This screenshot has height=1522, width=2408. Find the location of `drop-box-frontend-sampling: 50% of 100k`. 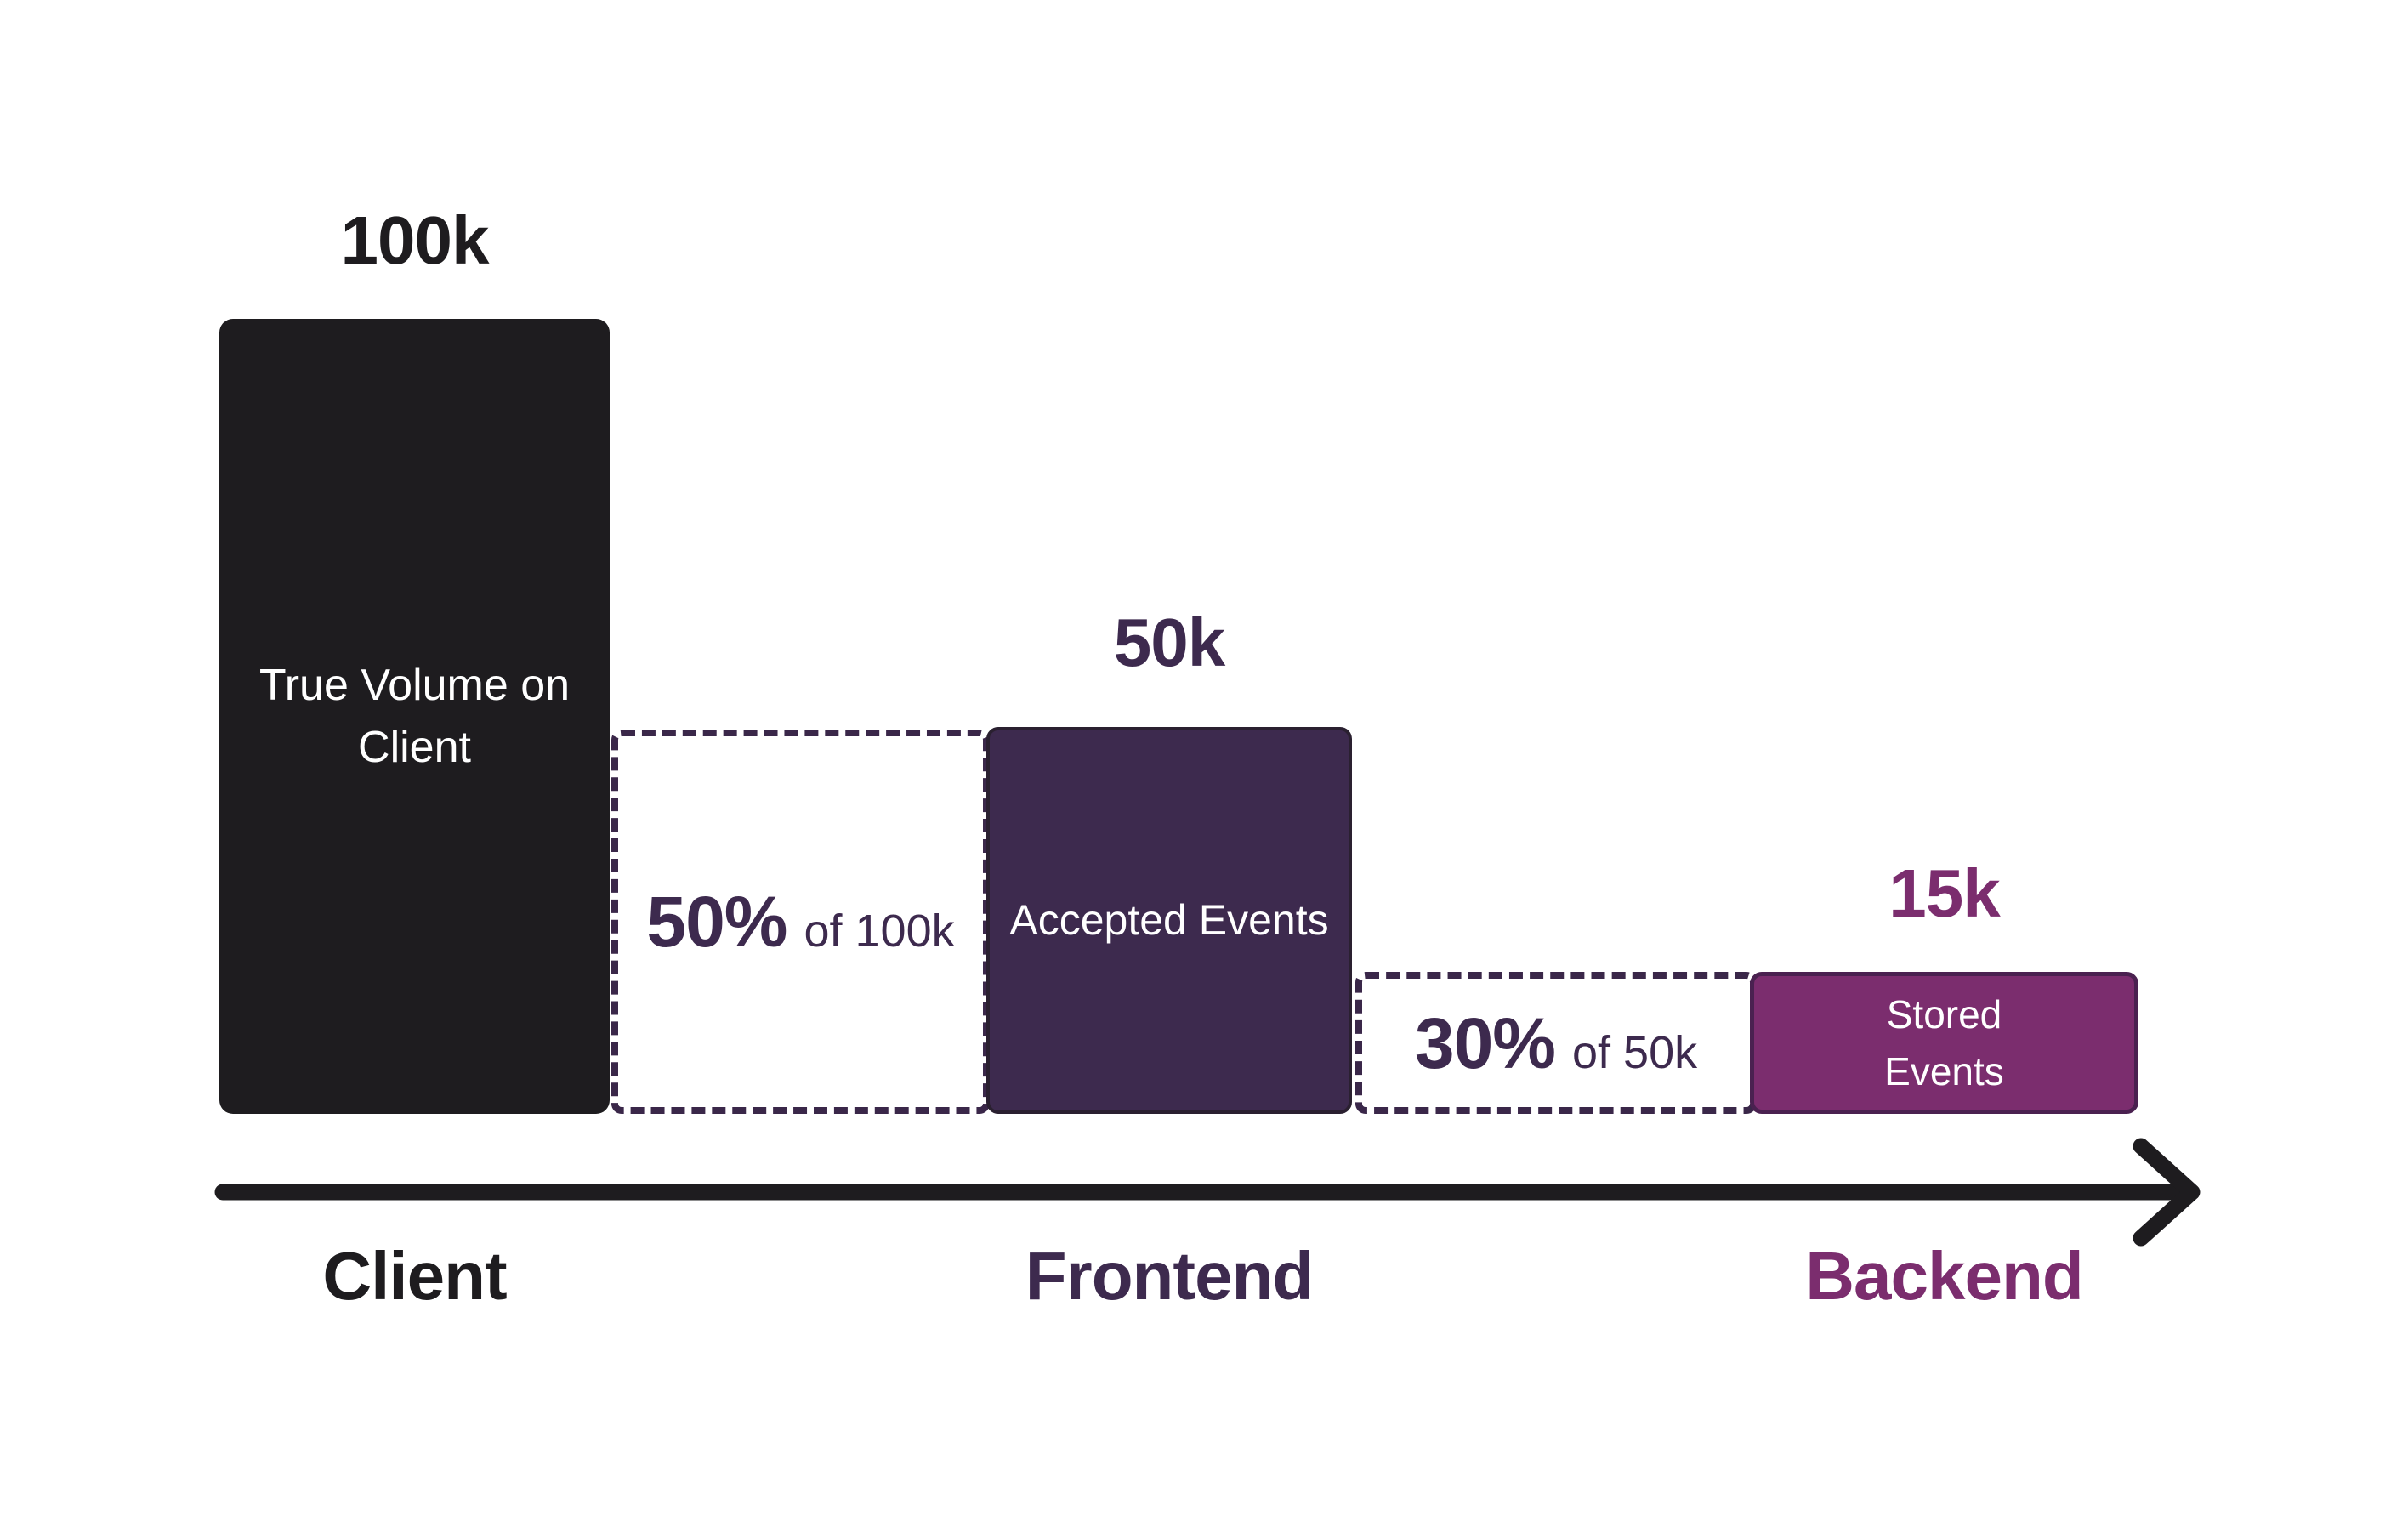

drop-box-frontend-sampling: 50% of 100k is located at coordinates (800, 922).